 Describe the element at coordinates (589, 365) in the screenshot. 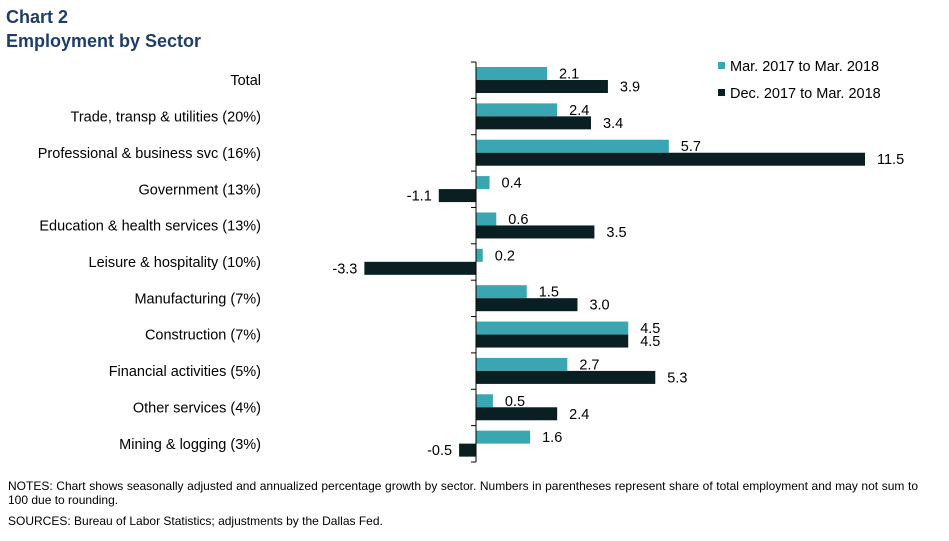

I see `data-label: 2.7` at that location.